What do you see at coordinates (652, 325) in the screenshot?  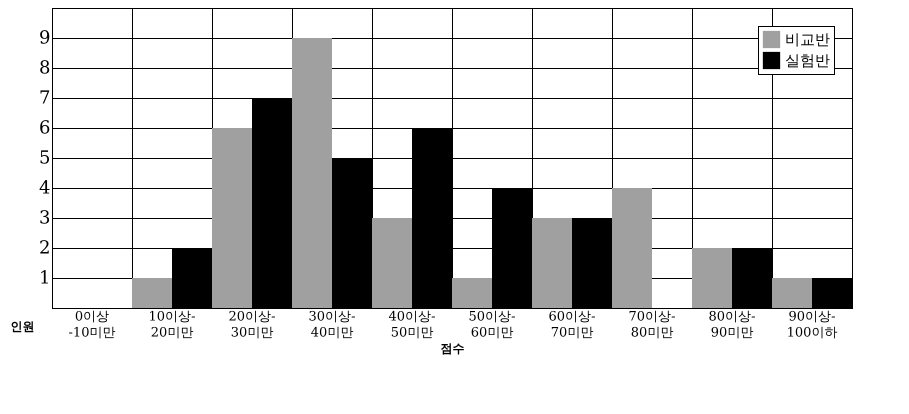 I see `x-tick-label: 70이상- 80미만` at bounding box center [652, 325].